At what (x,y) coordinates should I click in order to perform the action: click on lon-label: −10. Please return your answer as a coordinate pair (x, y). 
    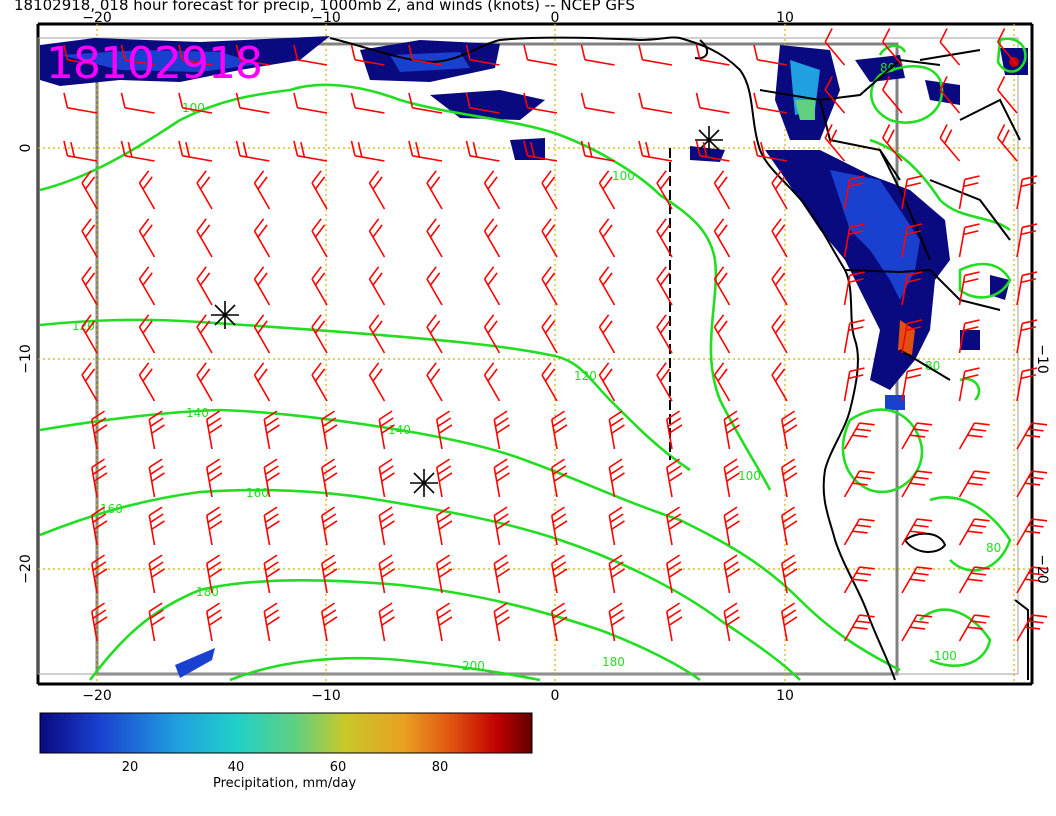
    Looking at the image, I should click on (326, 18).